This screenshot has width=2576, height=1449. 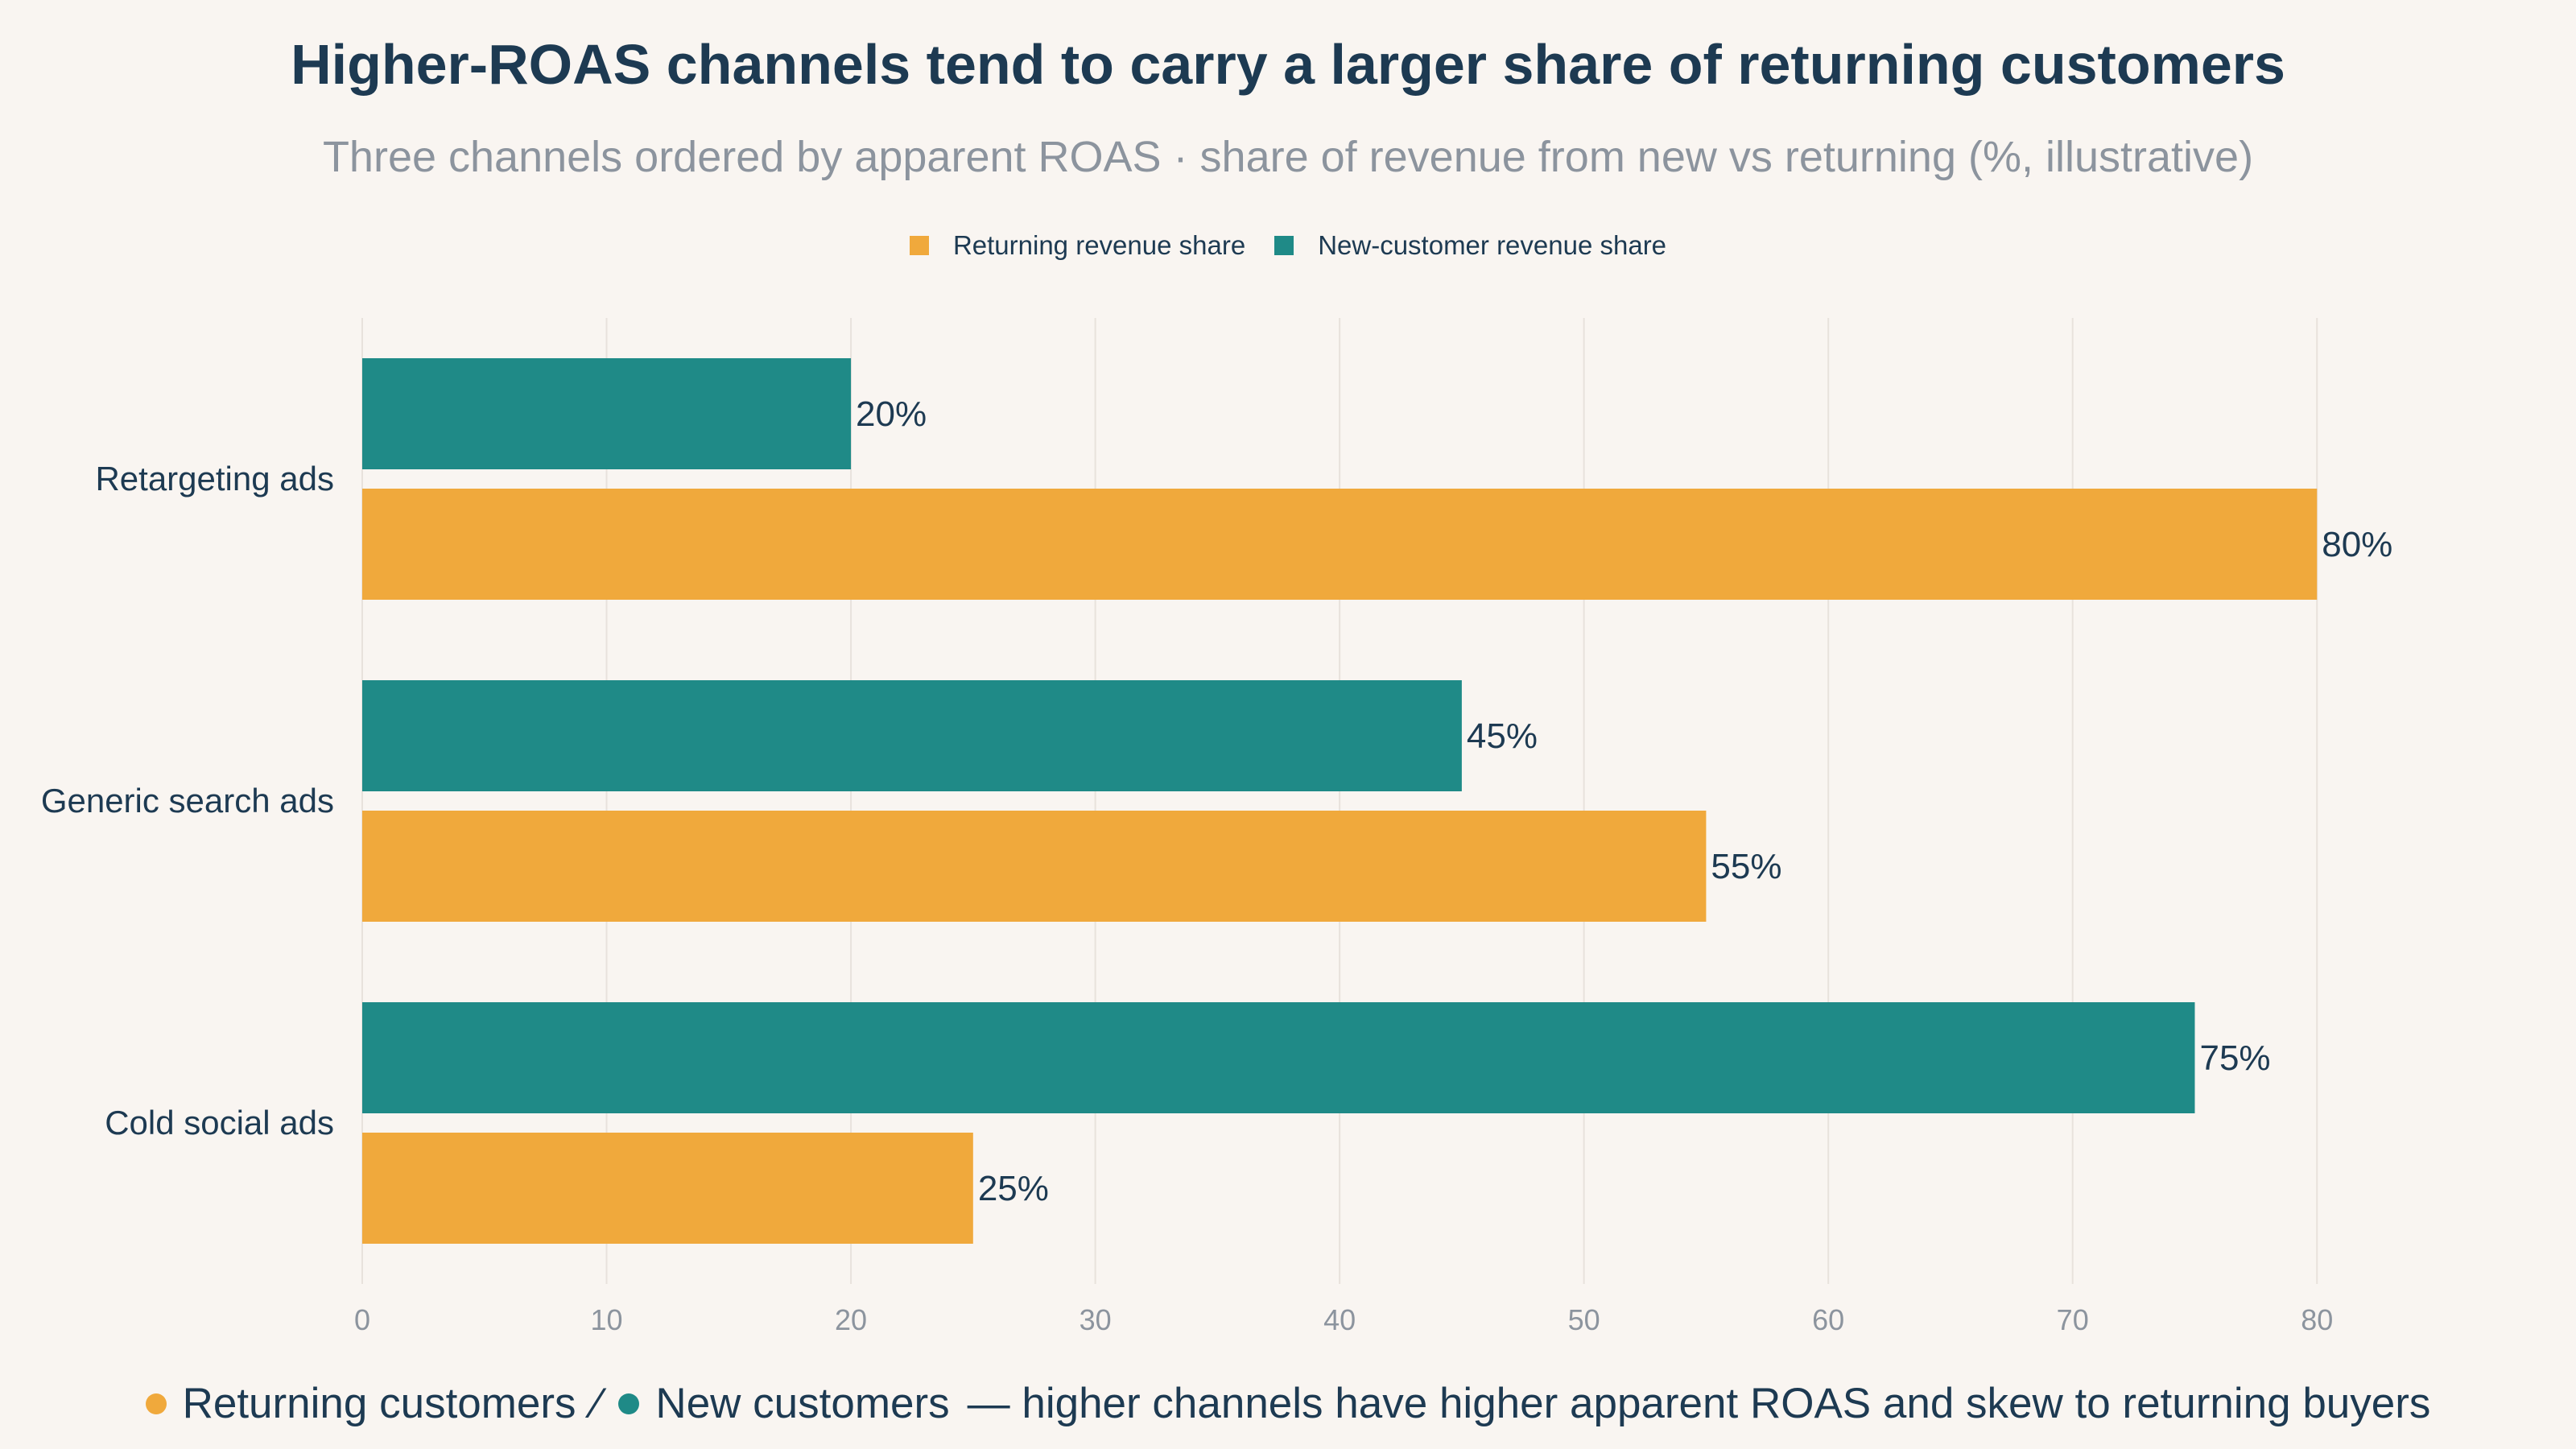 What do you see at coordinates (1099, 245) in the screenshot?
I see `legend-label-returning: Returning revenue share` at bounding box center [1099, 245].